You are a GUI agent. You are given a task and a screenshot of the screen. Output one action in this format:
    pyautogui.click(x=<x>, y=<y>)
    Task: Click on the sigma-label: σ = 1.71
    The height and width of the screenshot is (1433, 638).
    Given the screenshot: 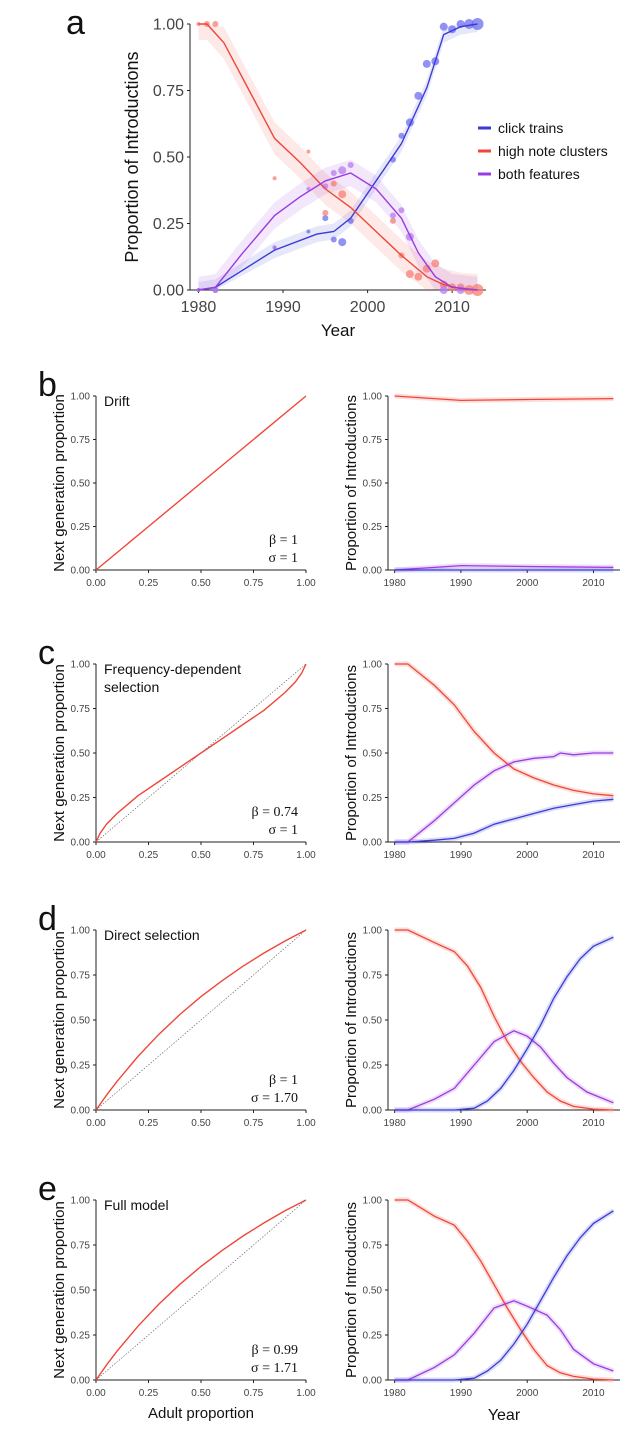 What is the action you would take?
    pyautogui.click(x=274, y=1368)
    